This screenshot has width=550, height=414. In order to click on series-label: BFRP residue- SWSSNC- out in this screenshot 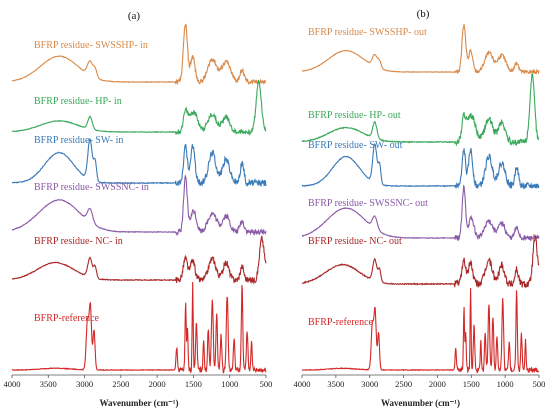, I will do `click(368, 203)`.